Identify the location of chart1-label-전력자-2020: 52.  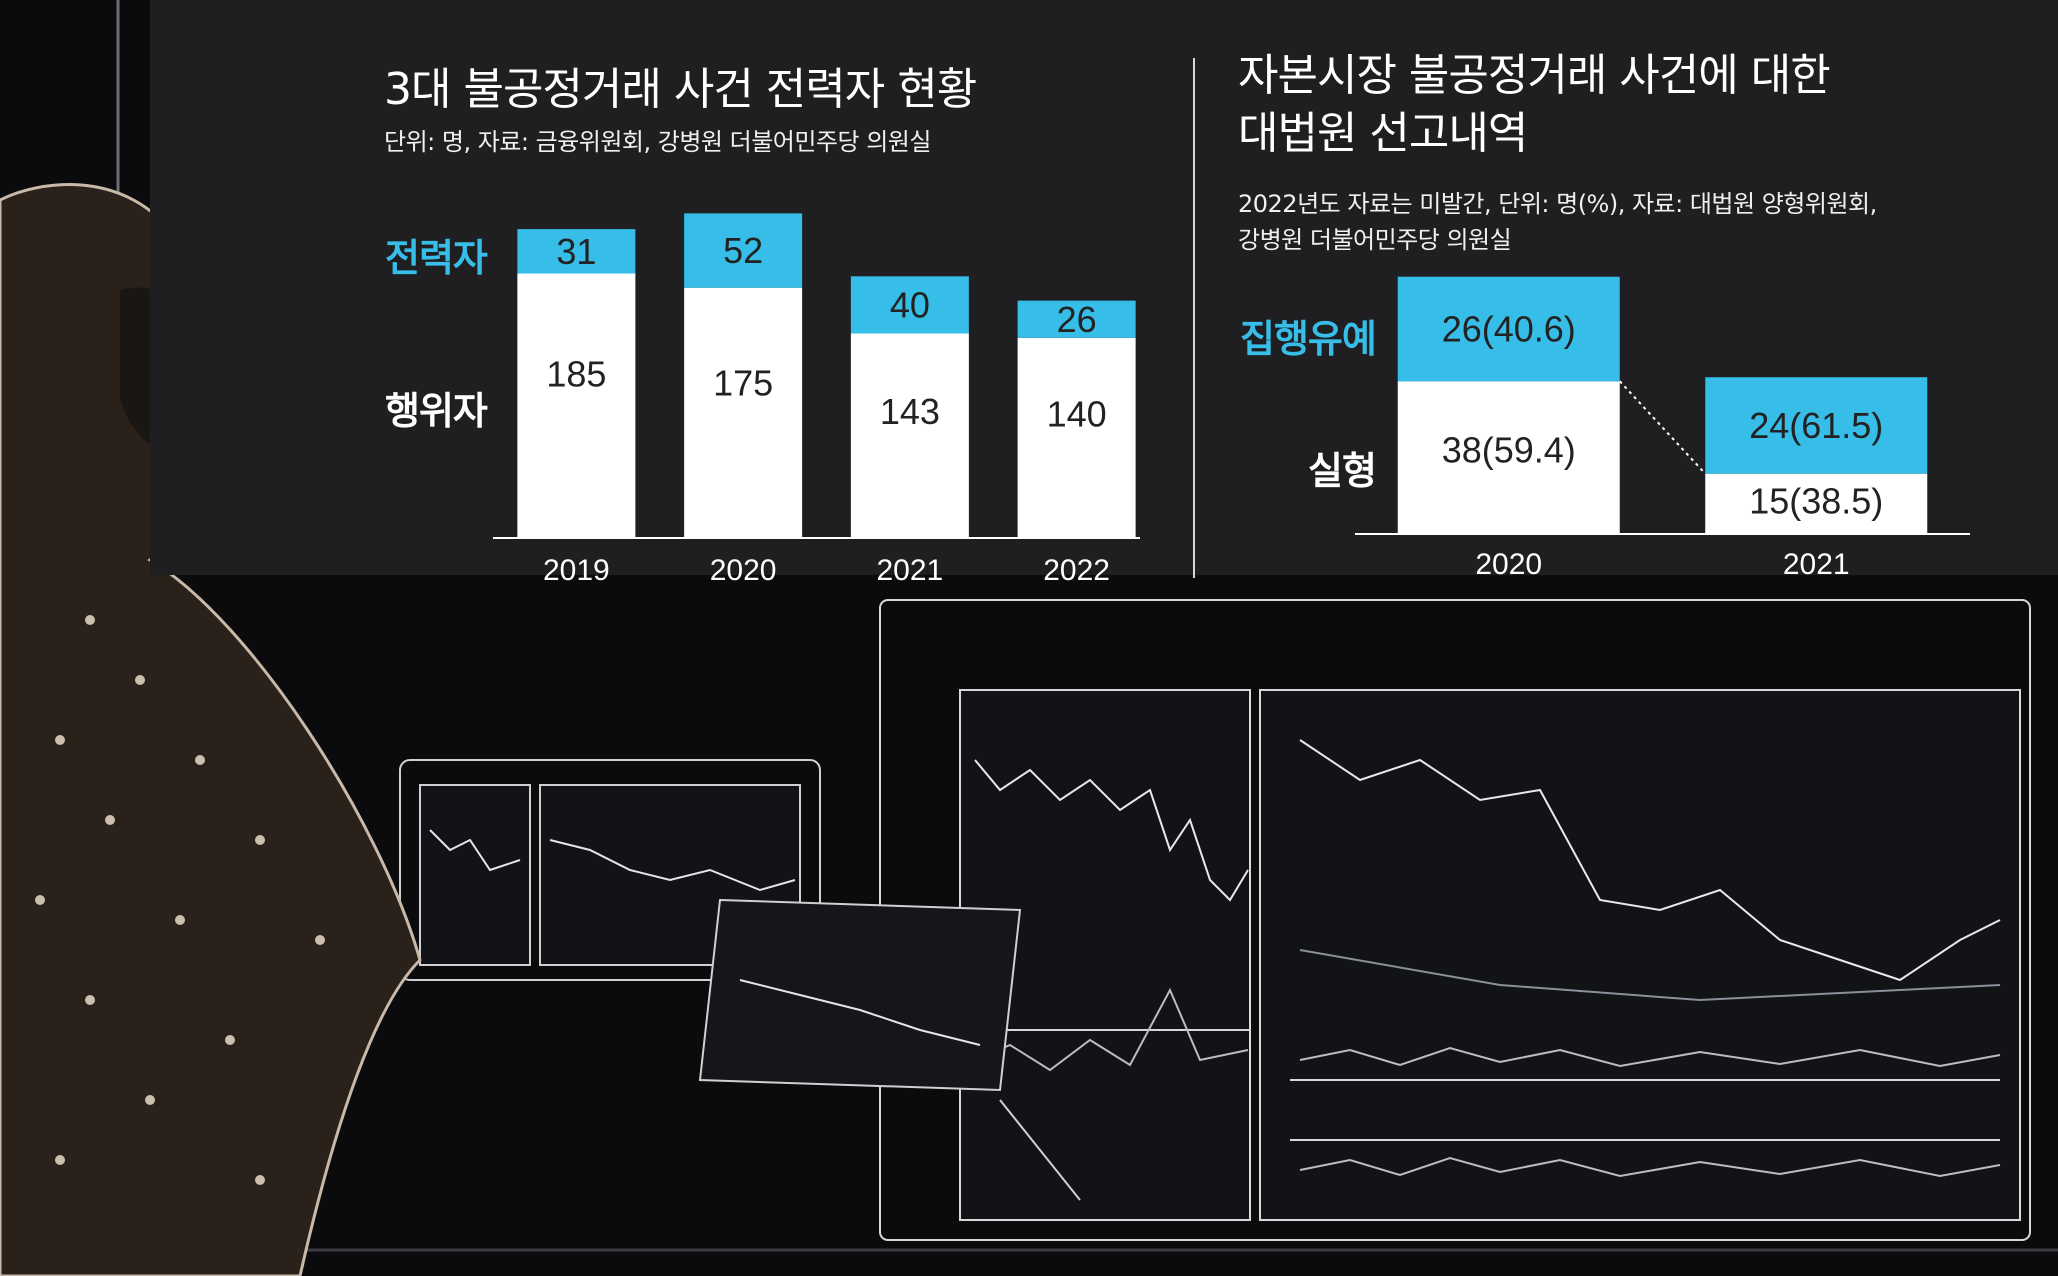
(743, 250).